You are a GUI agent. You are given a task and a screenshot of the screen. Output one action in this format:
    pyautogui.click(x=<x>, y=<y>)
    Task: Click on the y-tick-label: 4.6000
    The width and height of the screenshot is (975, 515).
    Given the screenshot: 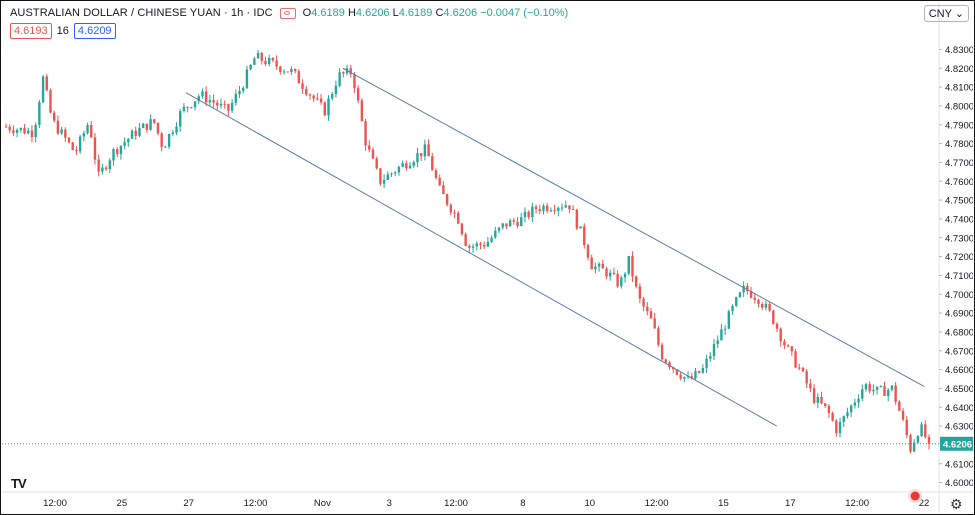 What is the action you would take?
    pyautogui.click(x=959, y=483)
    